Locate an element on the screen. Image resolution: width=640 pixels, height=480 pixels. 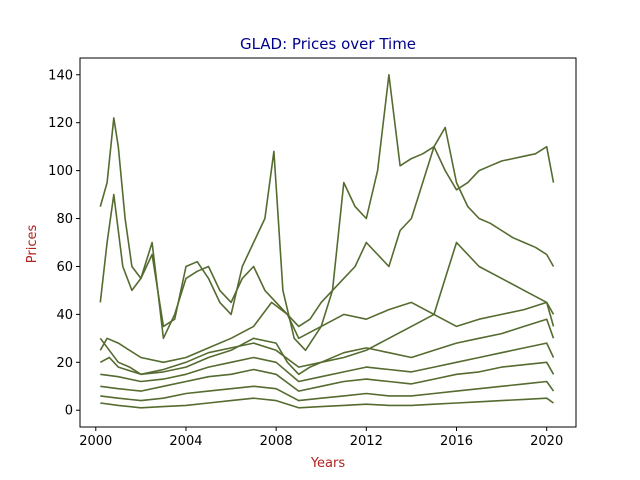
y-tick-label: 80 is located at coordinates (64, 219).